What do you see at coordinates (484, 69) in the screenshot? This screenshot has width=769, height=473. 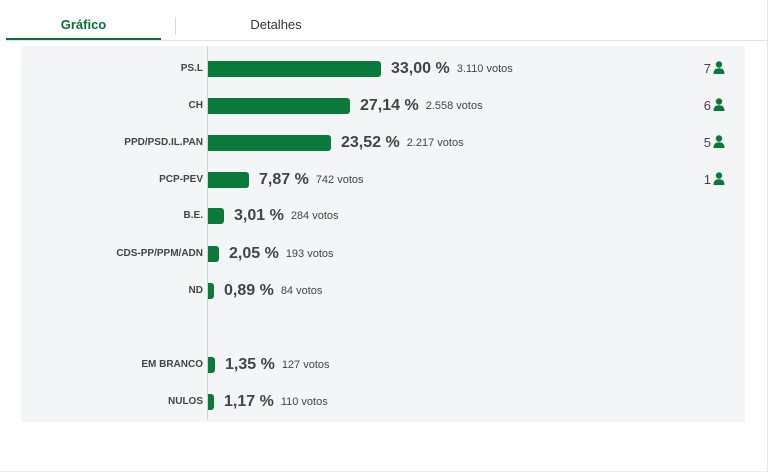 I see `votes-label: 3.110 votos` at bounding box center [484, 69].